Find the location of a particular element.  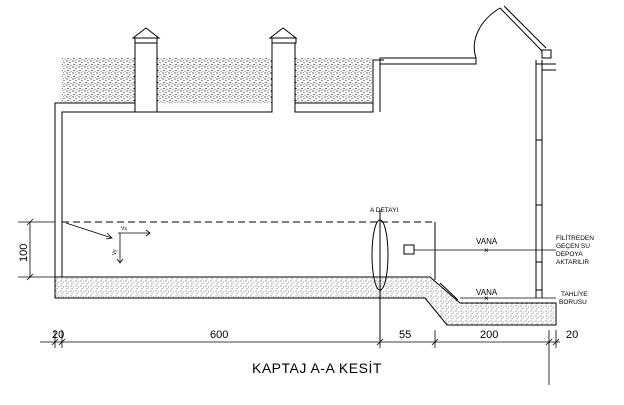

dim-right-wall: 20 is located at coordinates (572, 335).